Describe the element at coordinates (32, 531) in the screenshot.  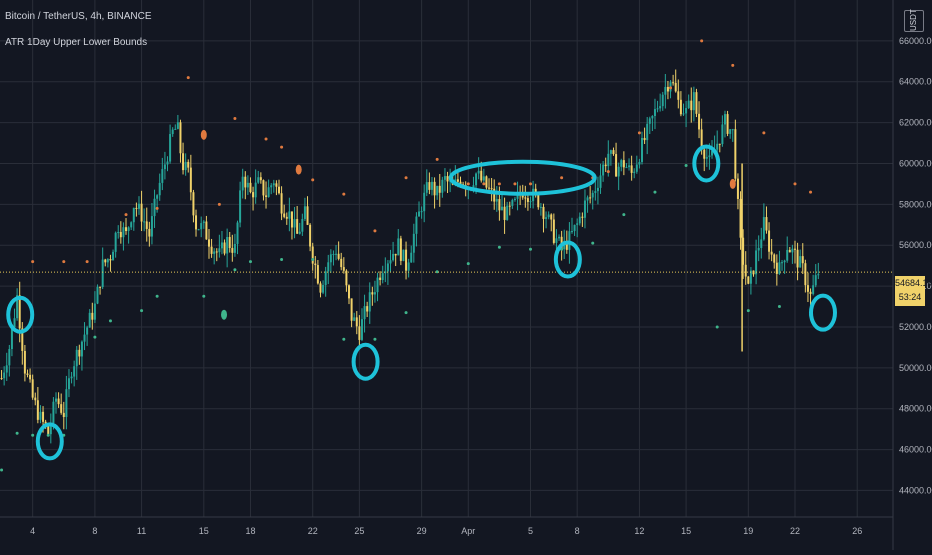
I see `x-tick-label: 4` at that location.